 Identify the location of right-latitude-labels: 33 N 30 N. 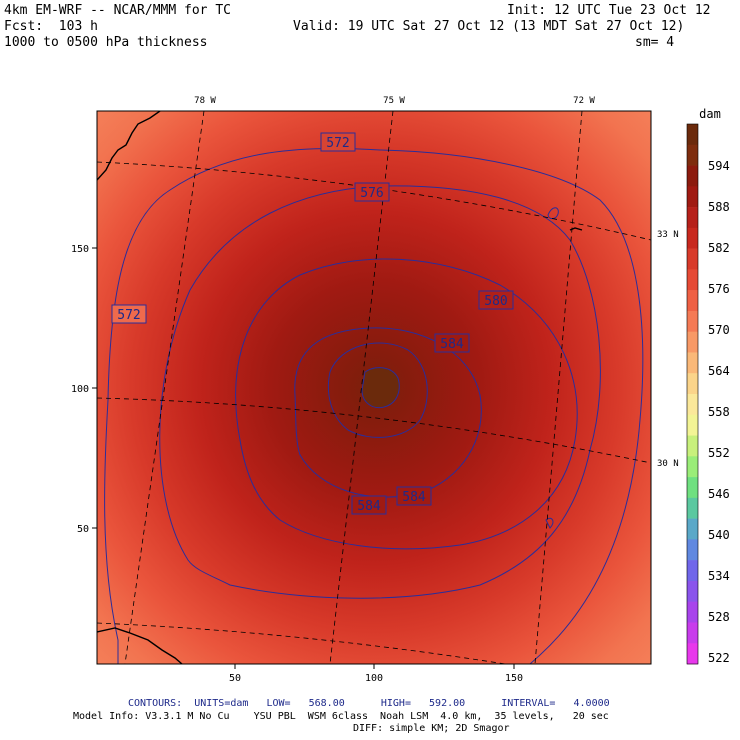
(668, 349).